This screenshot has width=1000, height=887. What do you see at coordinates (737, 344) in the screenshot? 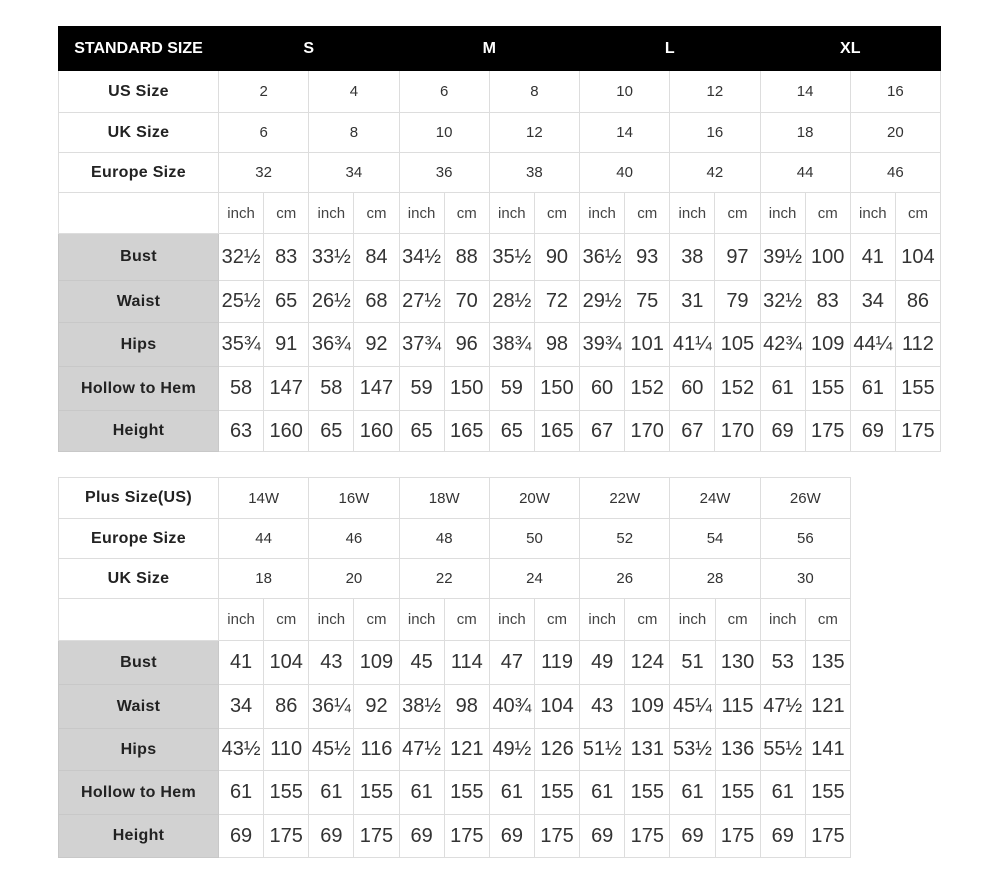
I see `measure-value: 105` at bounding box center [737, 344].